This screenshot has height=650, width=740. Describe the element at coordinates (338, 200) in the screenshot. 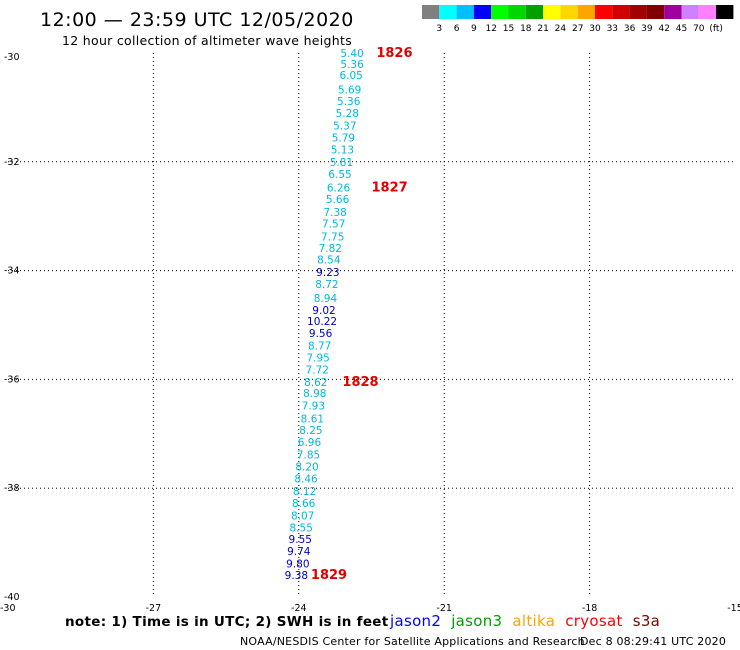

I see `wave-height-value: 5.66` at that location.